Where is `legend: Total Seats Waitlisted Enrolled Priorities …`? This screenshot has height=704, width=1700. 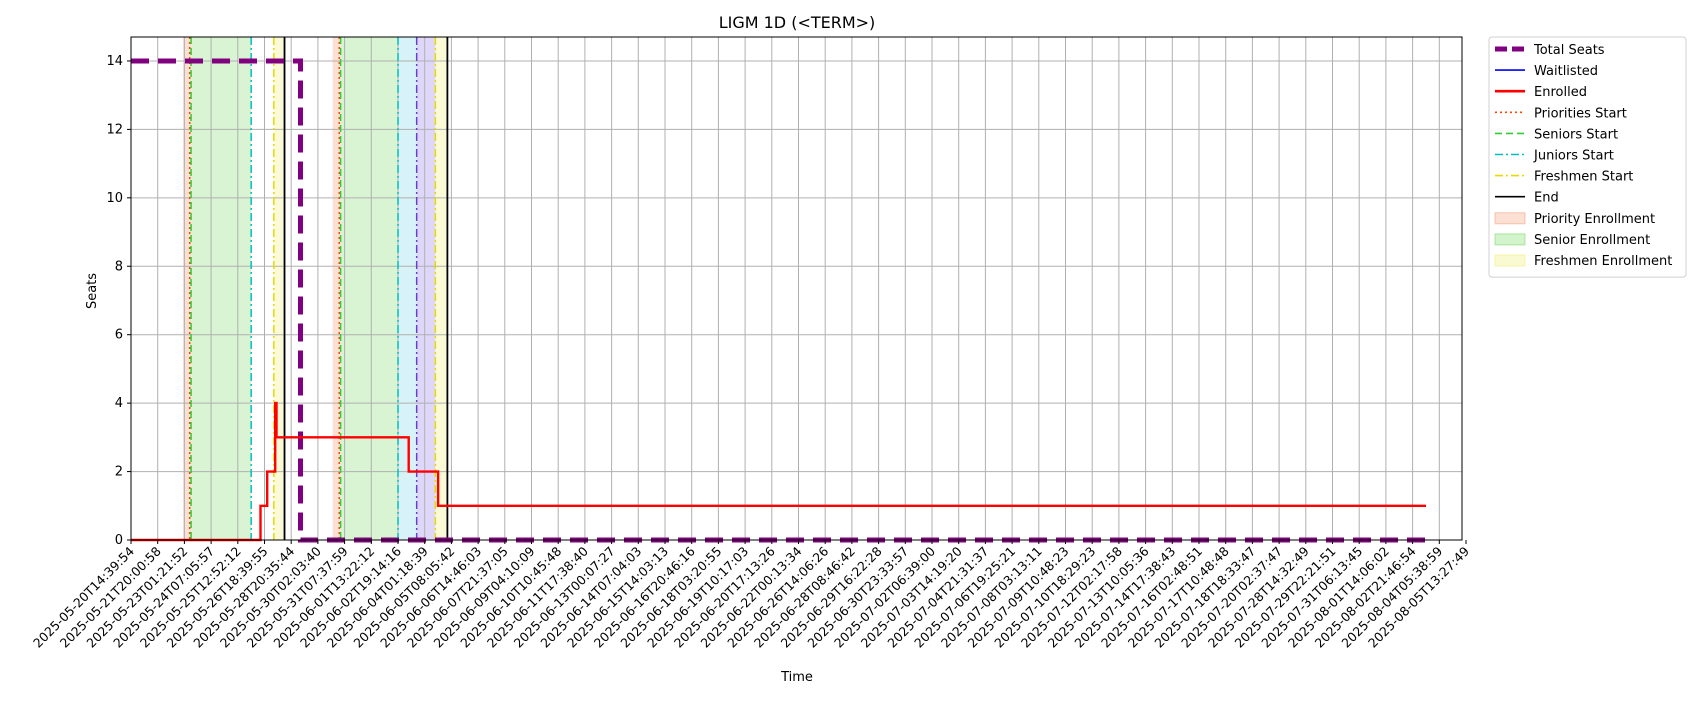
legend: Total Seats Waitlisted Enrolled Priorities … is located at coordinates (1587, 157).